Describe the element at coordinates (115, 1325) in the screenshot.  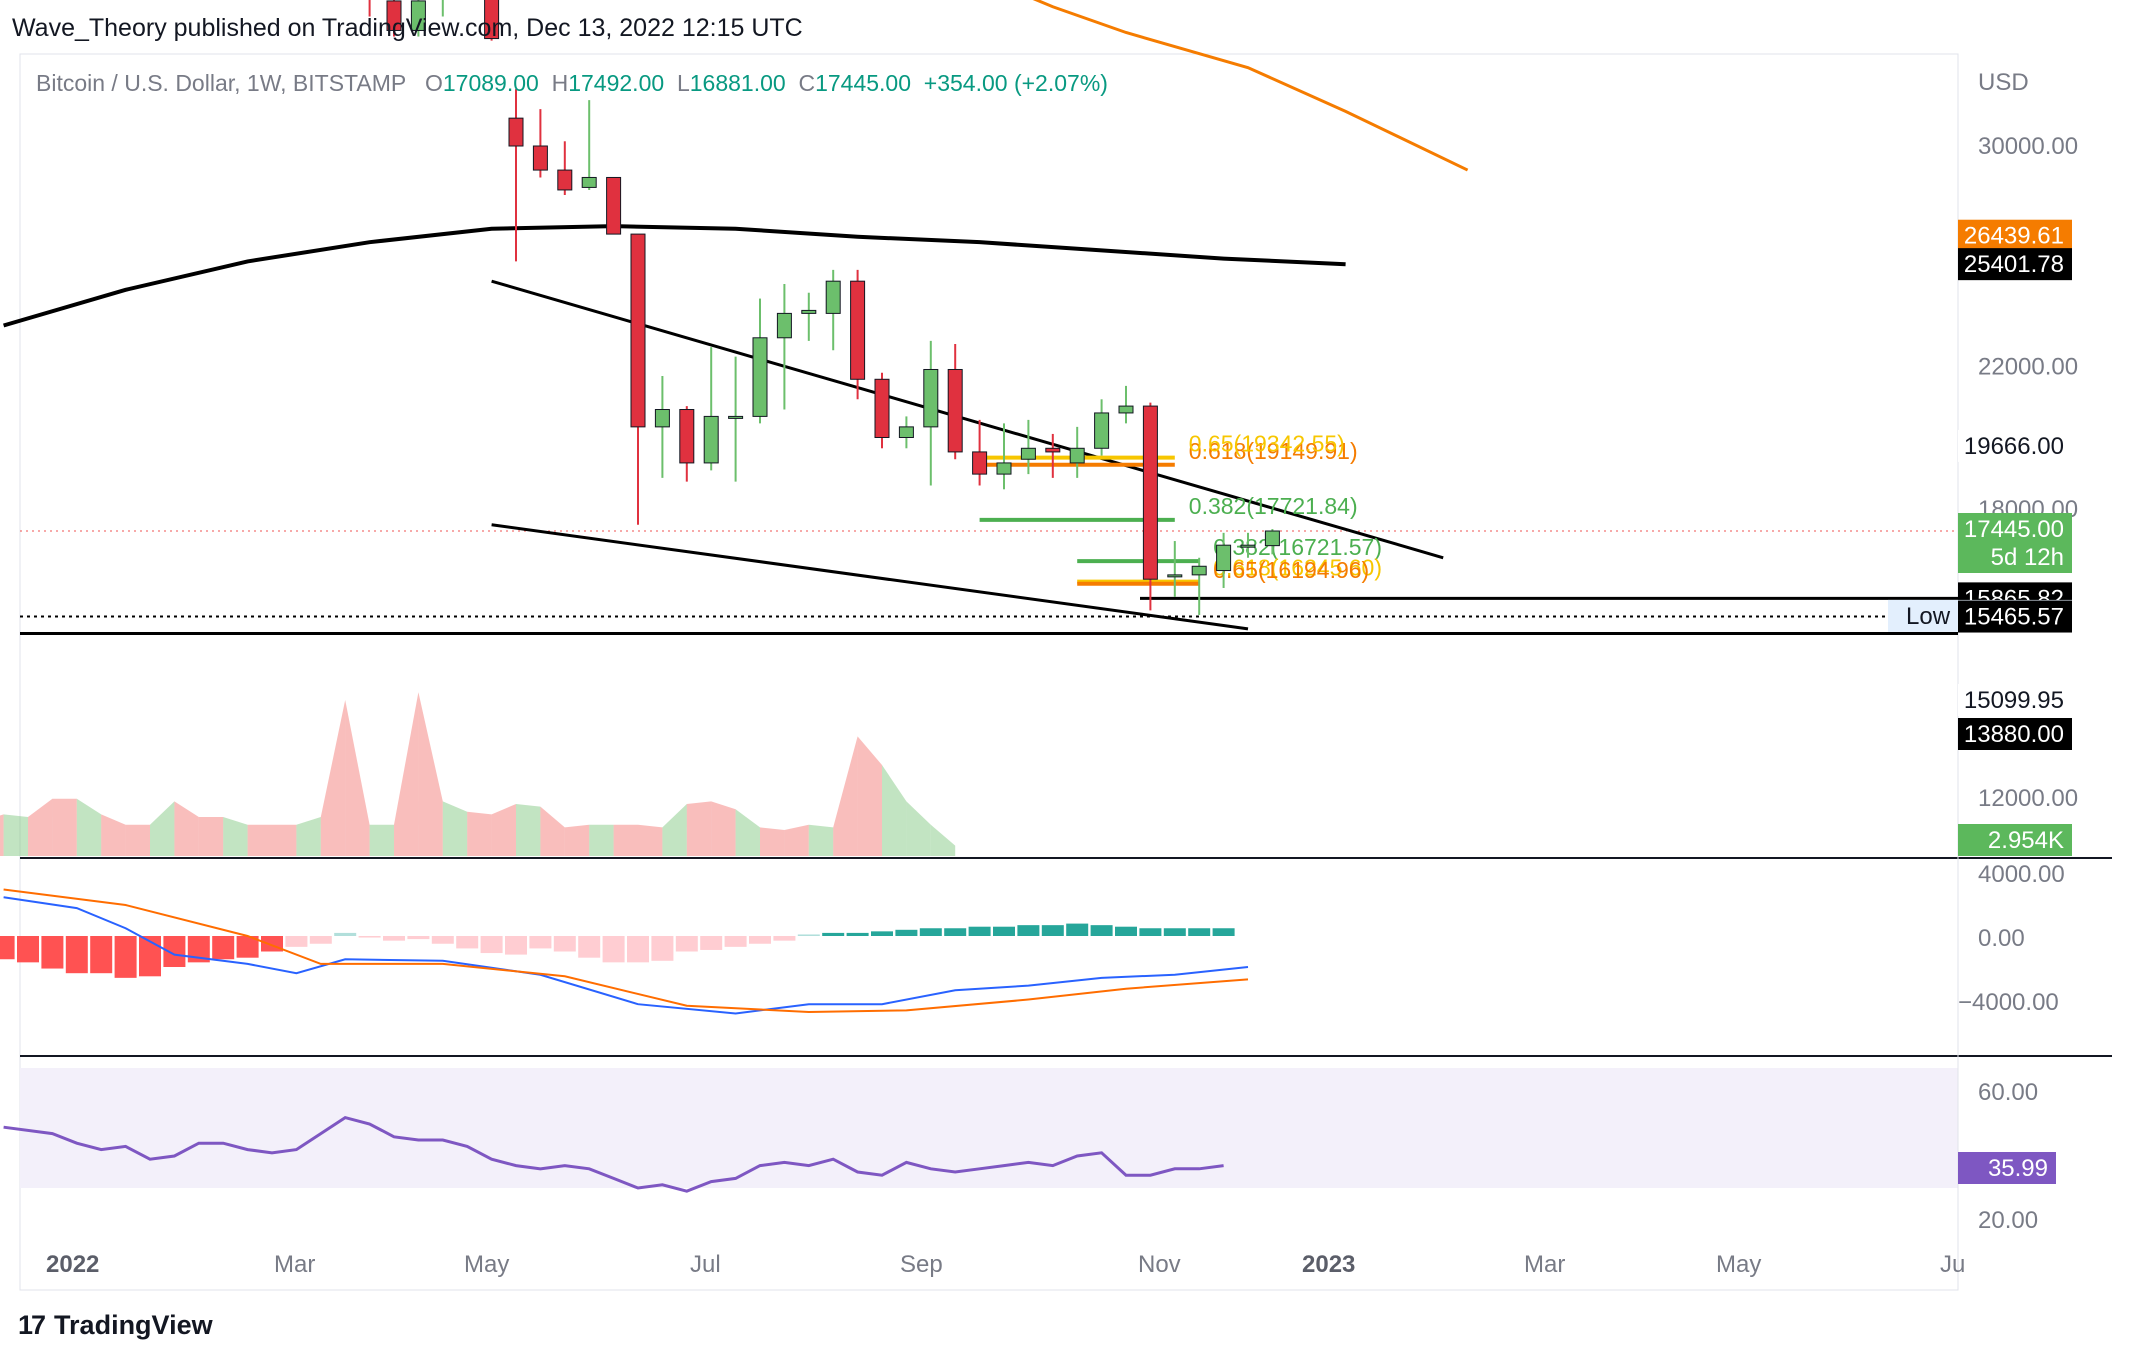
I see `tradingview-brand: 17 TradingView` at that location.